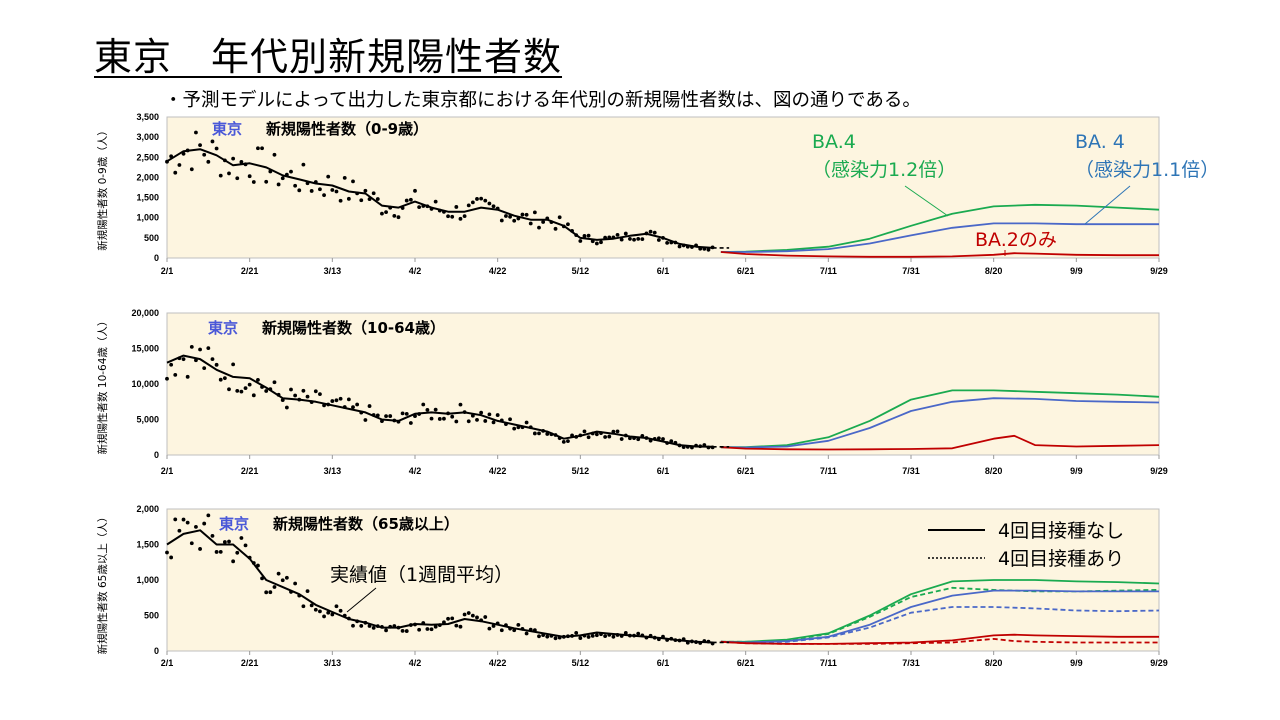  I want to click on x-tick-label: 3/13, so click(333, 663).